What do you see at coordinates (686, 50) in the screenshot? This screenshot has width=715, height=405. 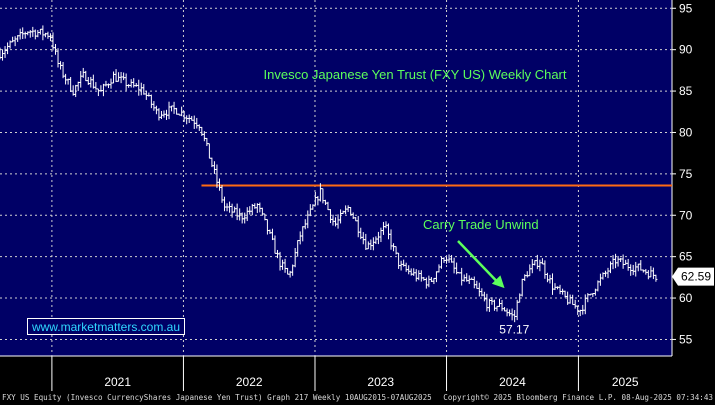 I see `y-tick-label: 90` at bounding box center [686, 50].